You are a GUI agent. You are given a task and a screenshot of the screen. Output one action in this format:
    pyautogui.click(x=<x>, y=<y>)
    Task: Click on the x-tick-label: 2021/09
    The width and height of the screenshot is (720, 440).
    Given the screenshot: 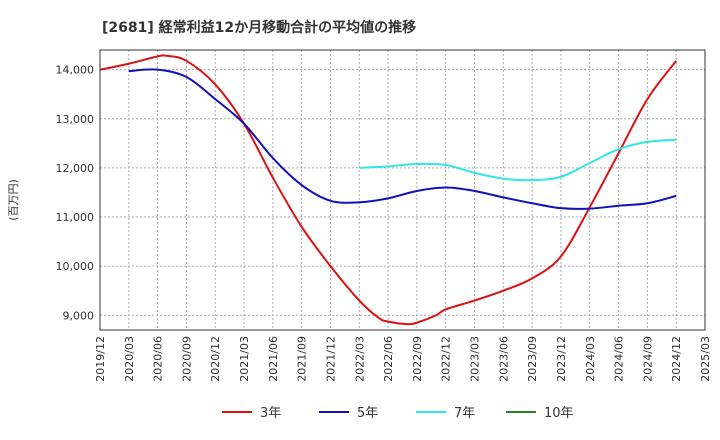 What is the action you would take?
    pyautogui.click(x=302, y=359)
    